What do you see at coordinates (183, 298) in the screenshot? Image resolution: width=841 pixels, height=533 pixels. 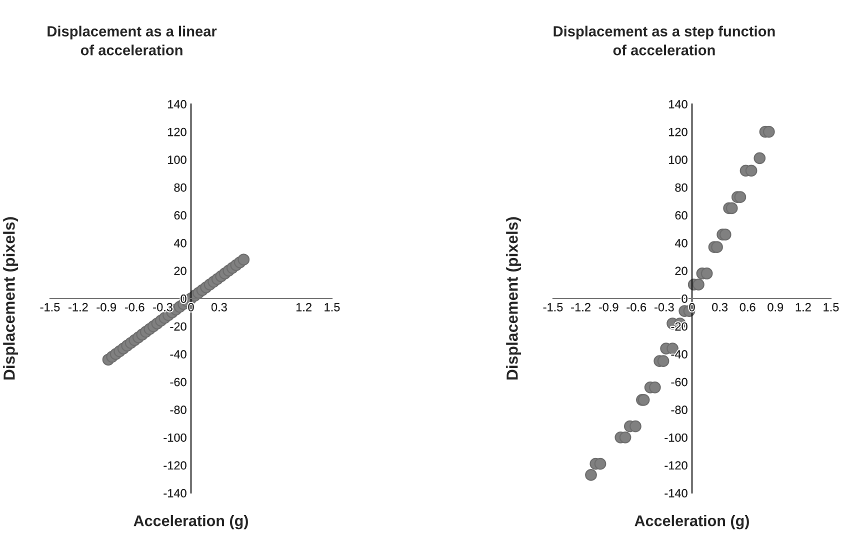 I see `y-tick-label: 0` at bounding box center [183, 298].